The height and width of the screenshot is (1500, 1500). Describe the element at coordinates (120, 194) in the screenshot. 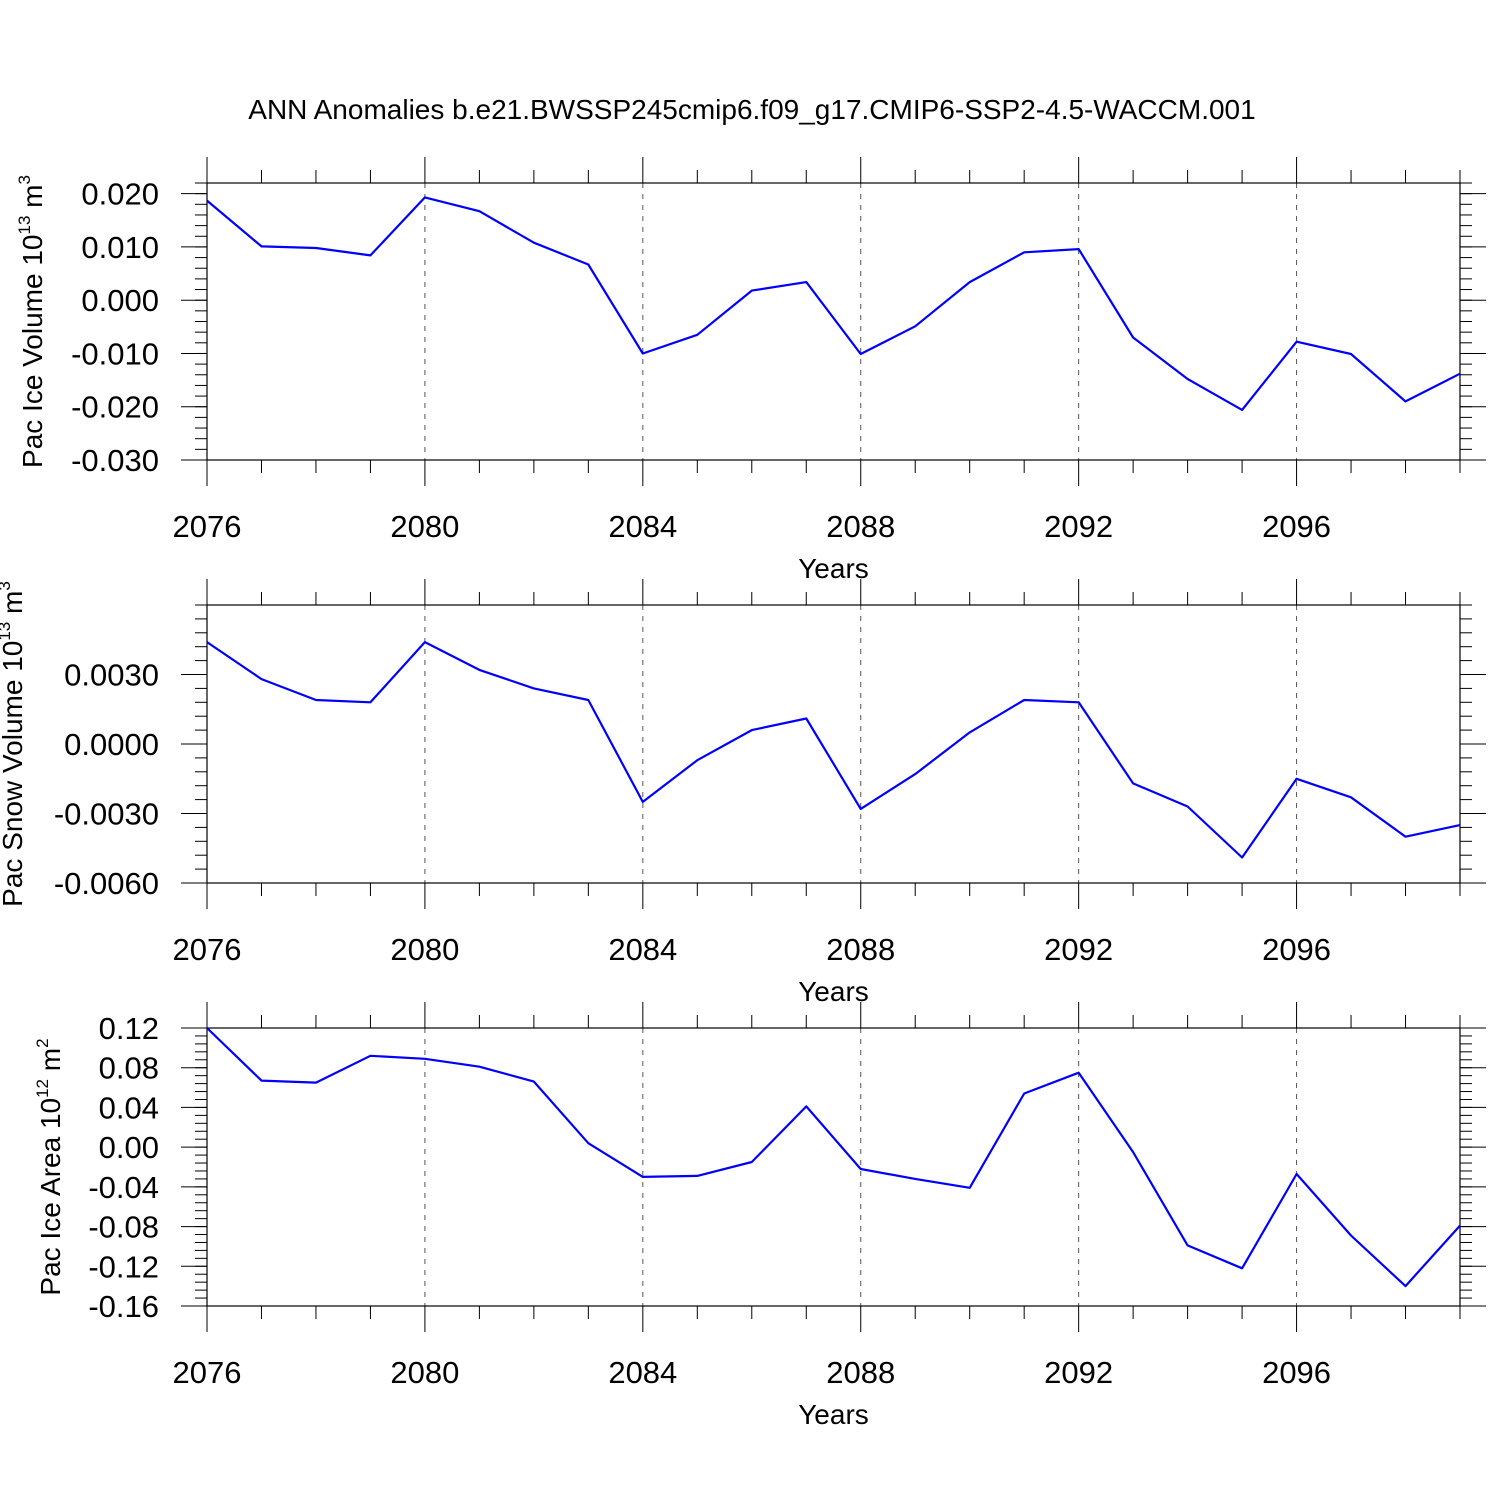

I see `y-tick-label: 0.020` at that location.